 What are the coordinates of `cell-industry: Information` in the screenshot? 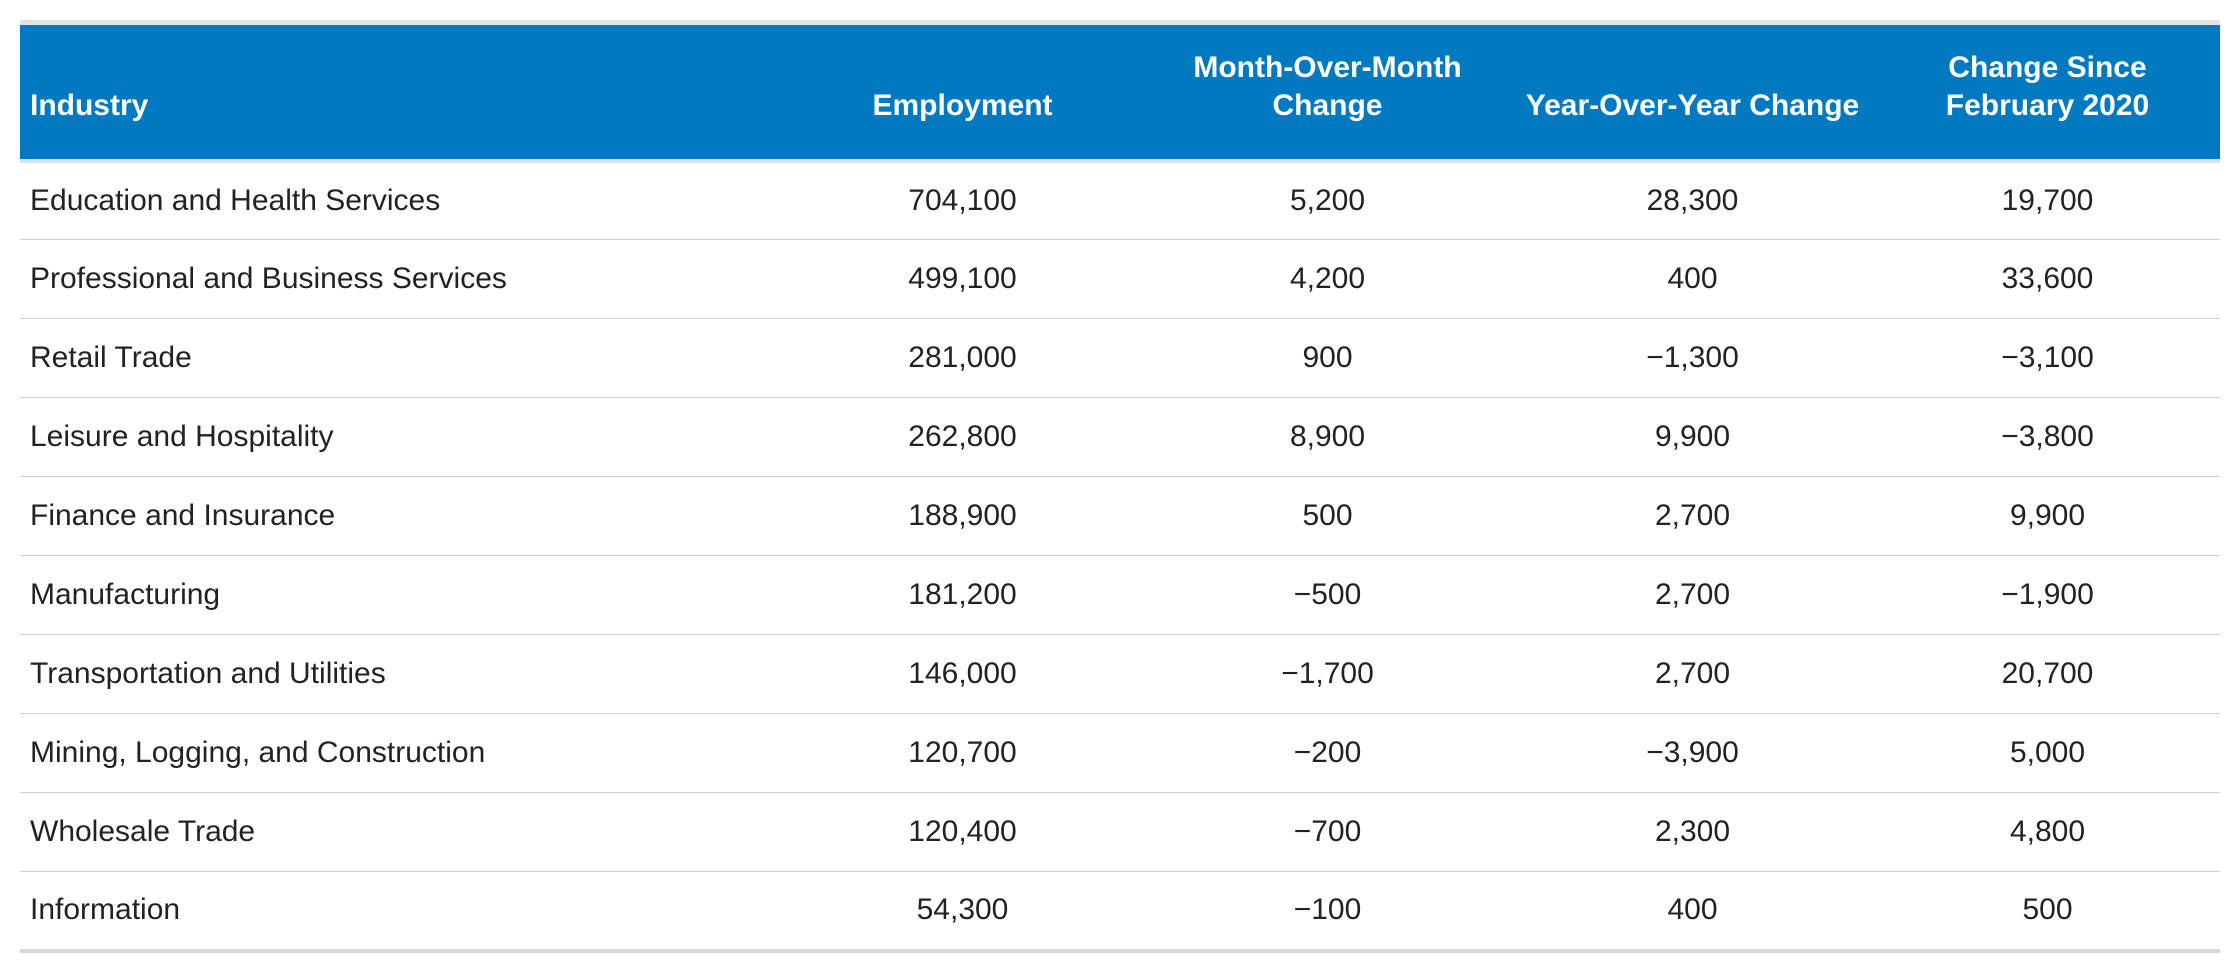 It's located at (105, 910).